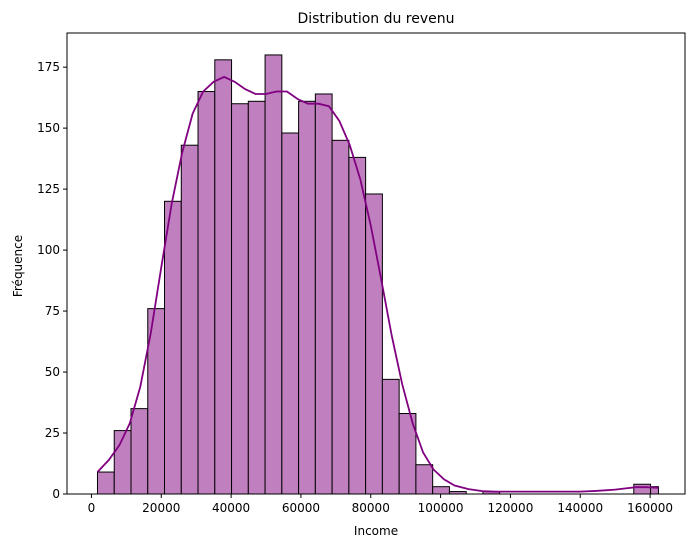 This screenshot has height=547, width=696. What do you see at coordinates (376, 531) in the screenshot?
I see `x-axis-label: Income` at bounding box center [376, 531].